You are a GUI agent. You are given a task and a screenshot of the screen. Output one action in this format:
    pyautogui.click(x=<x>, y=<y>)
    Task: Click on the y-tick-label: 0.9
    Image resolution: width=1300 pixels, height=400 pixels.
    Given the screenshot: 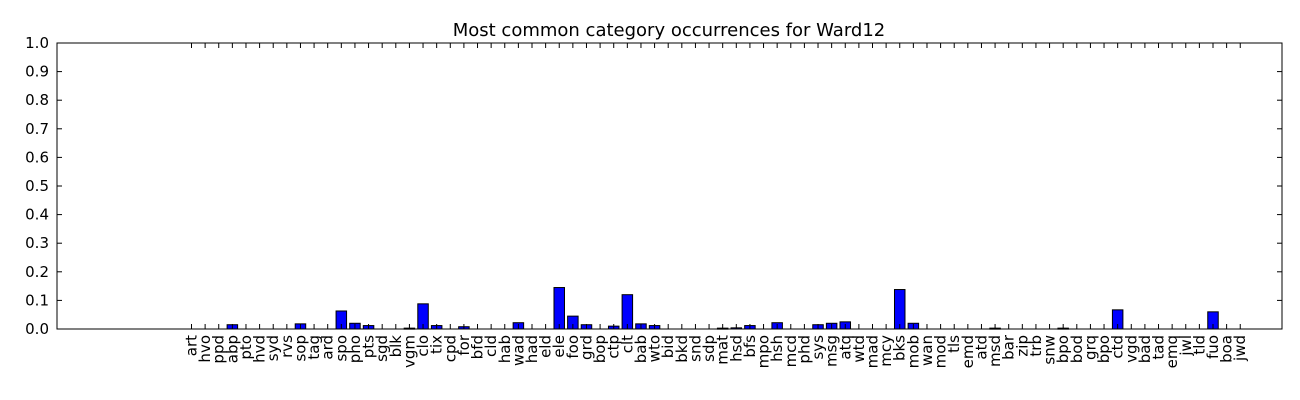 What is the action you would take?
    pyautogui.click(x=37, y=72)
    